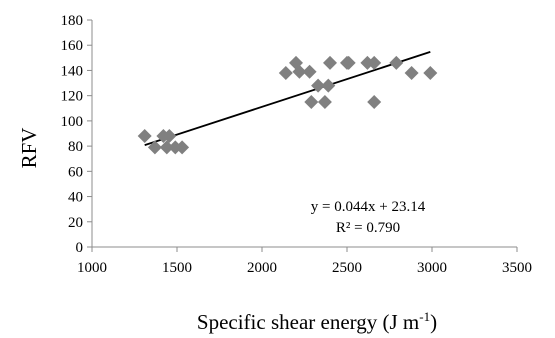 Image resolution: width=555 pixels, height=338 pixels. I want to click on y-tick-label: 180, so click(72, 21).